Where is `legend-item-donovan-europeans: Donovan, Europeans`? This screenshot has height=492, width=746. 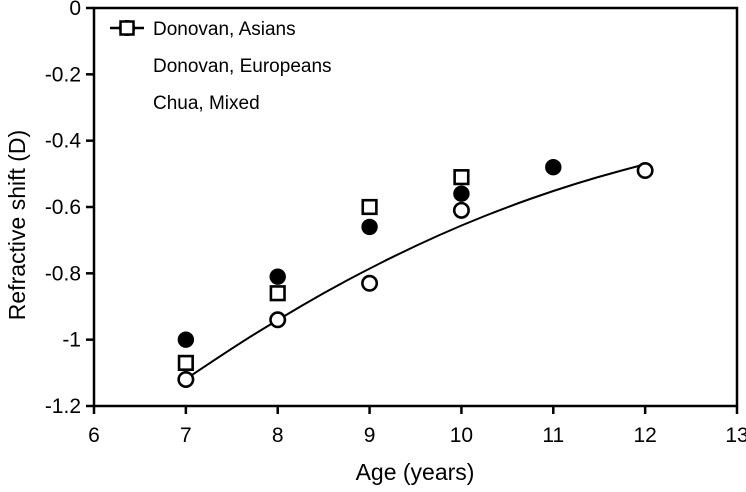
legend-item-donovan-europeans: Donovan, Europeans is located at coordinates (221, 49).